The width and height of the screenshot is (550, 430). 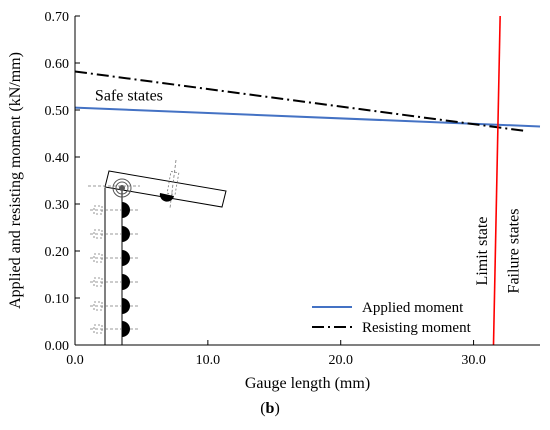 What do you see at coordinates (417, 328) in the screenshot?
I see `legend-label-resisting-moment: Resisting moment` at bounding box center [417, 328].